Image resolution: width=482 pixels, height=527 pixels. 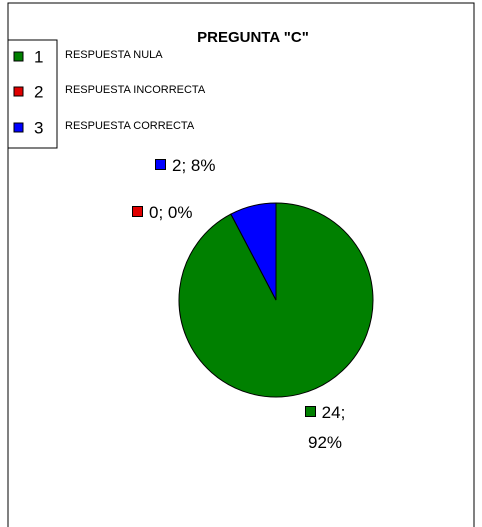 I want to click on legend-description: RESPUESTA CORRECTA, so click(x=130, y=126).